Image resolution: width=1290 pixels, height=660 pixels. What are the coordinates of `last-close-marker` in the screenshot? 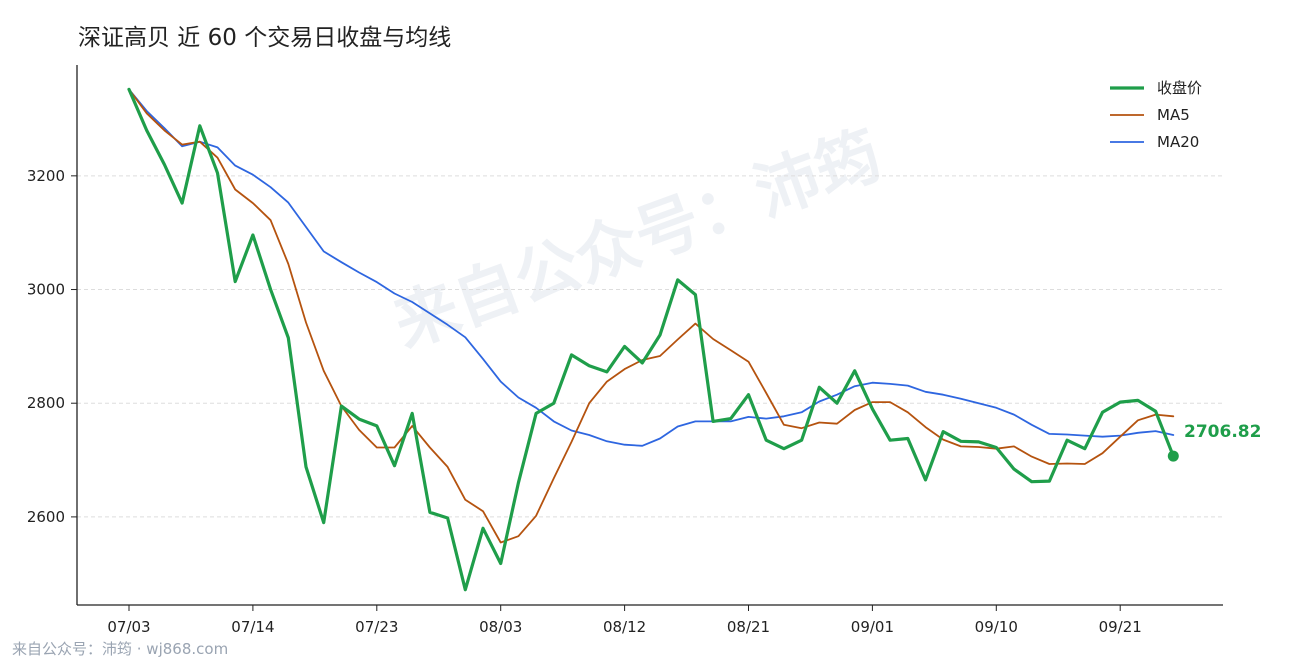 It's located at (1173, 456).